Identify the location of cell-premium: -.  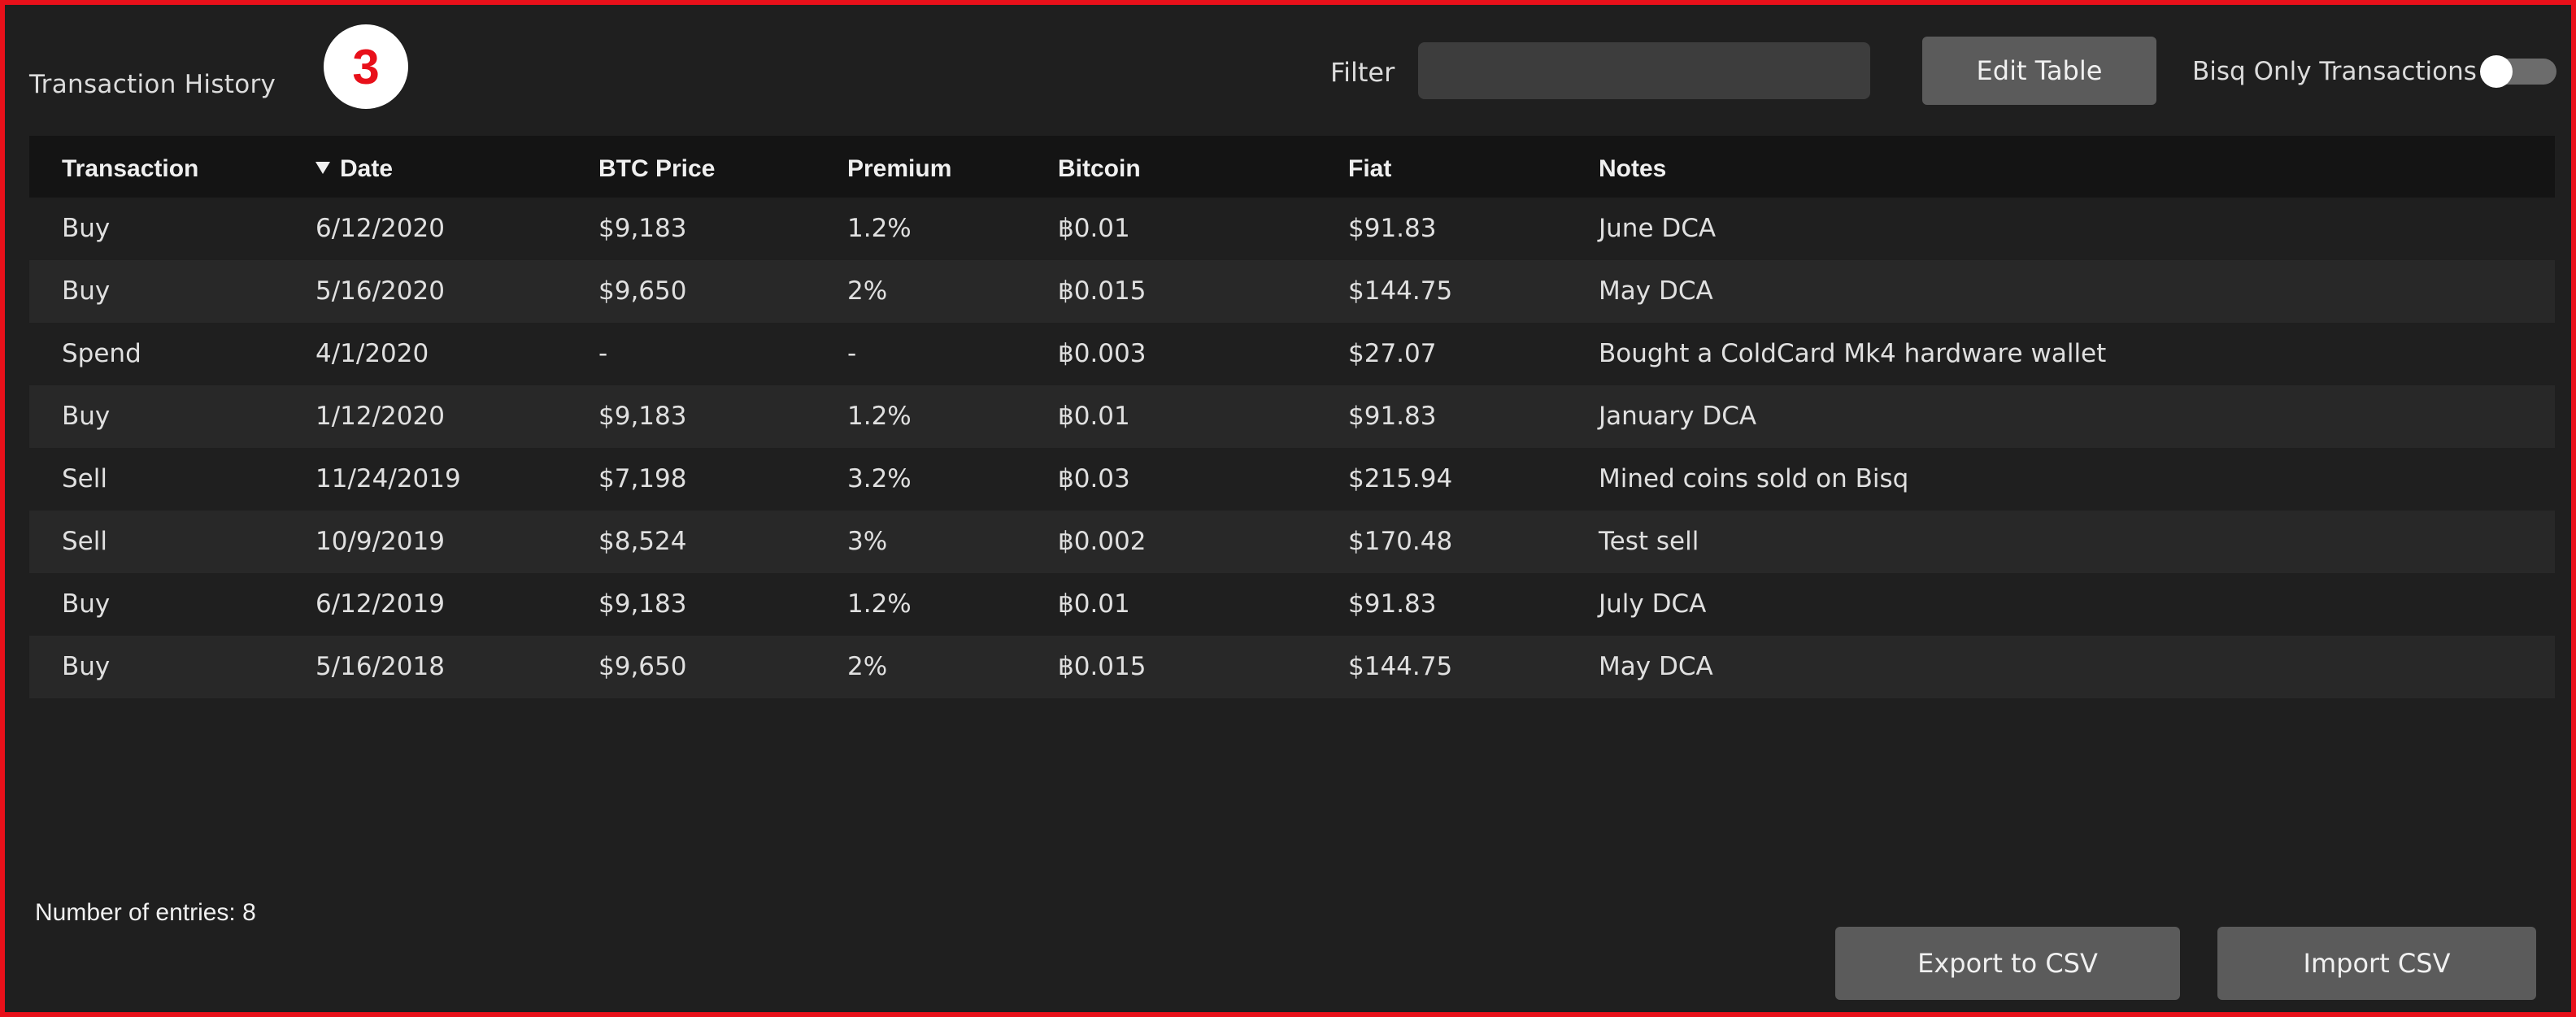
(852, 353).